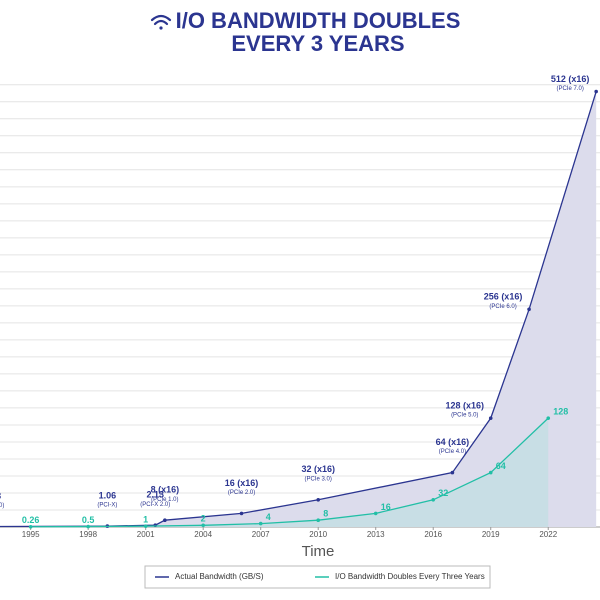  What do you see at coordinates (0, 496) in the screenshot?
I see `value-label: 0.53` at bounding box center [0, 496].